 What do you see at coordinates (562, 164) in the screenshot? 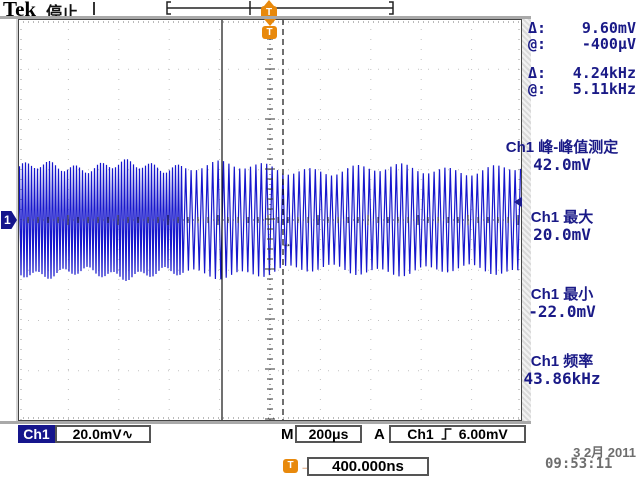
I see `measurement-value: 42.0mV` at bounding box center [562, 164].